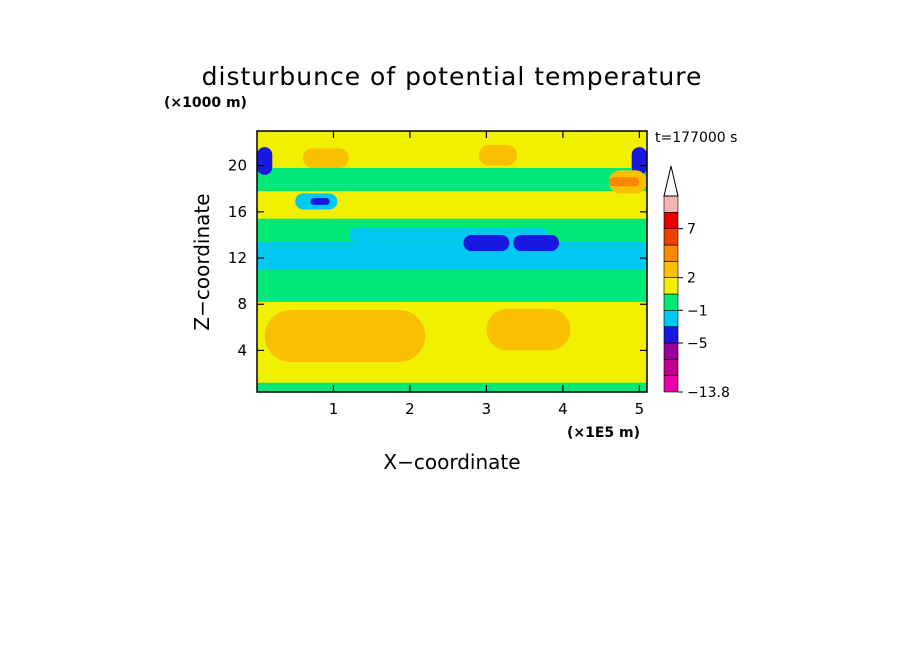 This screenshot has width=904, height=654. What do you see at coordinates (697, 311) in the screenshot?
I see `colorbar-label: −1` at bounding box center [697, 311].